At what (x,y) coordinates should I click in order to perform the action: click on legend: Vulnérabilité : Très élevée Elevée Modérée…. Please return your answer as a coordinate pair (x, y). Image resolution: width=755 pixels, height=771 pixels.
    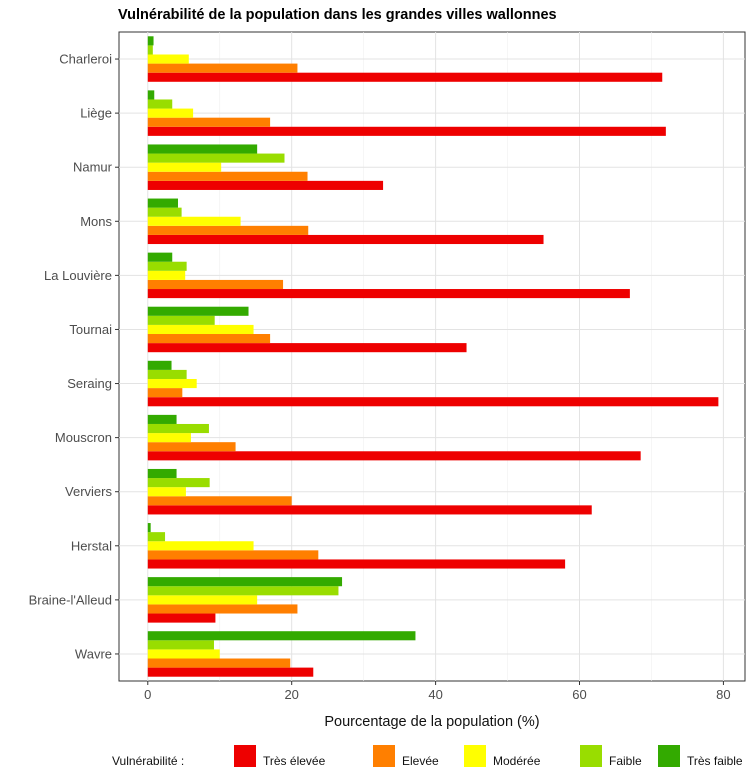
    Looking at the image, I should click on (427, 756).